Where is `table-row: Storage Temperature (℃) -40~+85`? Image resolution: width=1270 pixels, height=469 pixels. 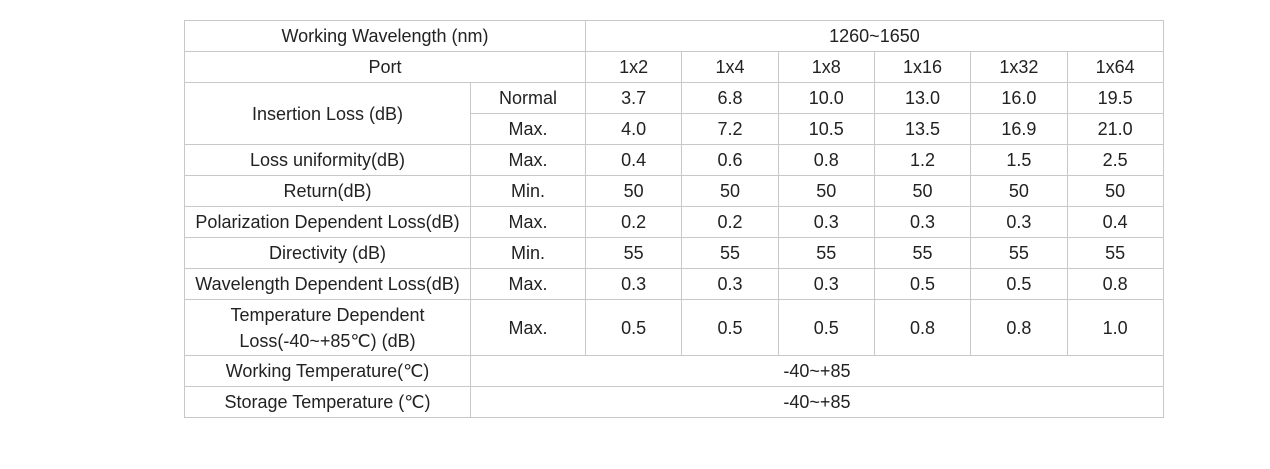 table-row: Storage Temperature (℃) -40~+85 is located at coordinates (674, 402).